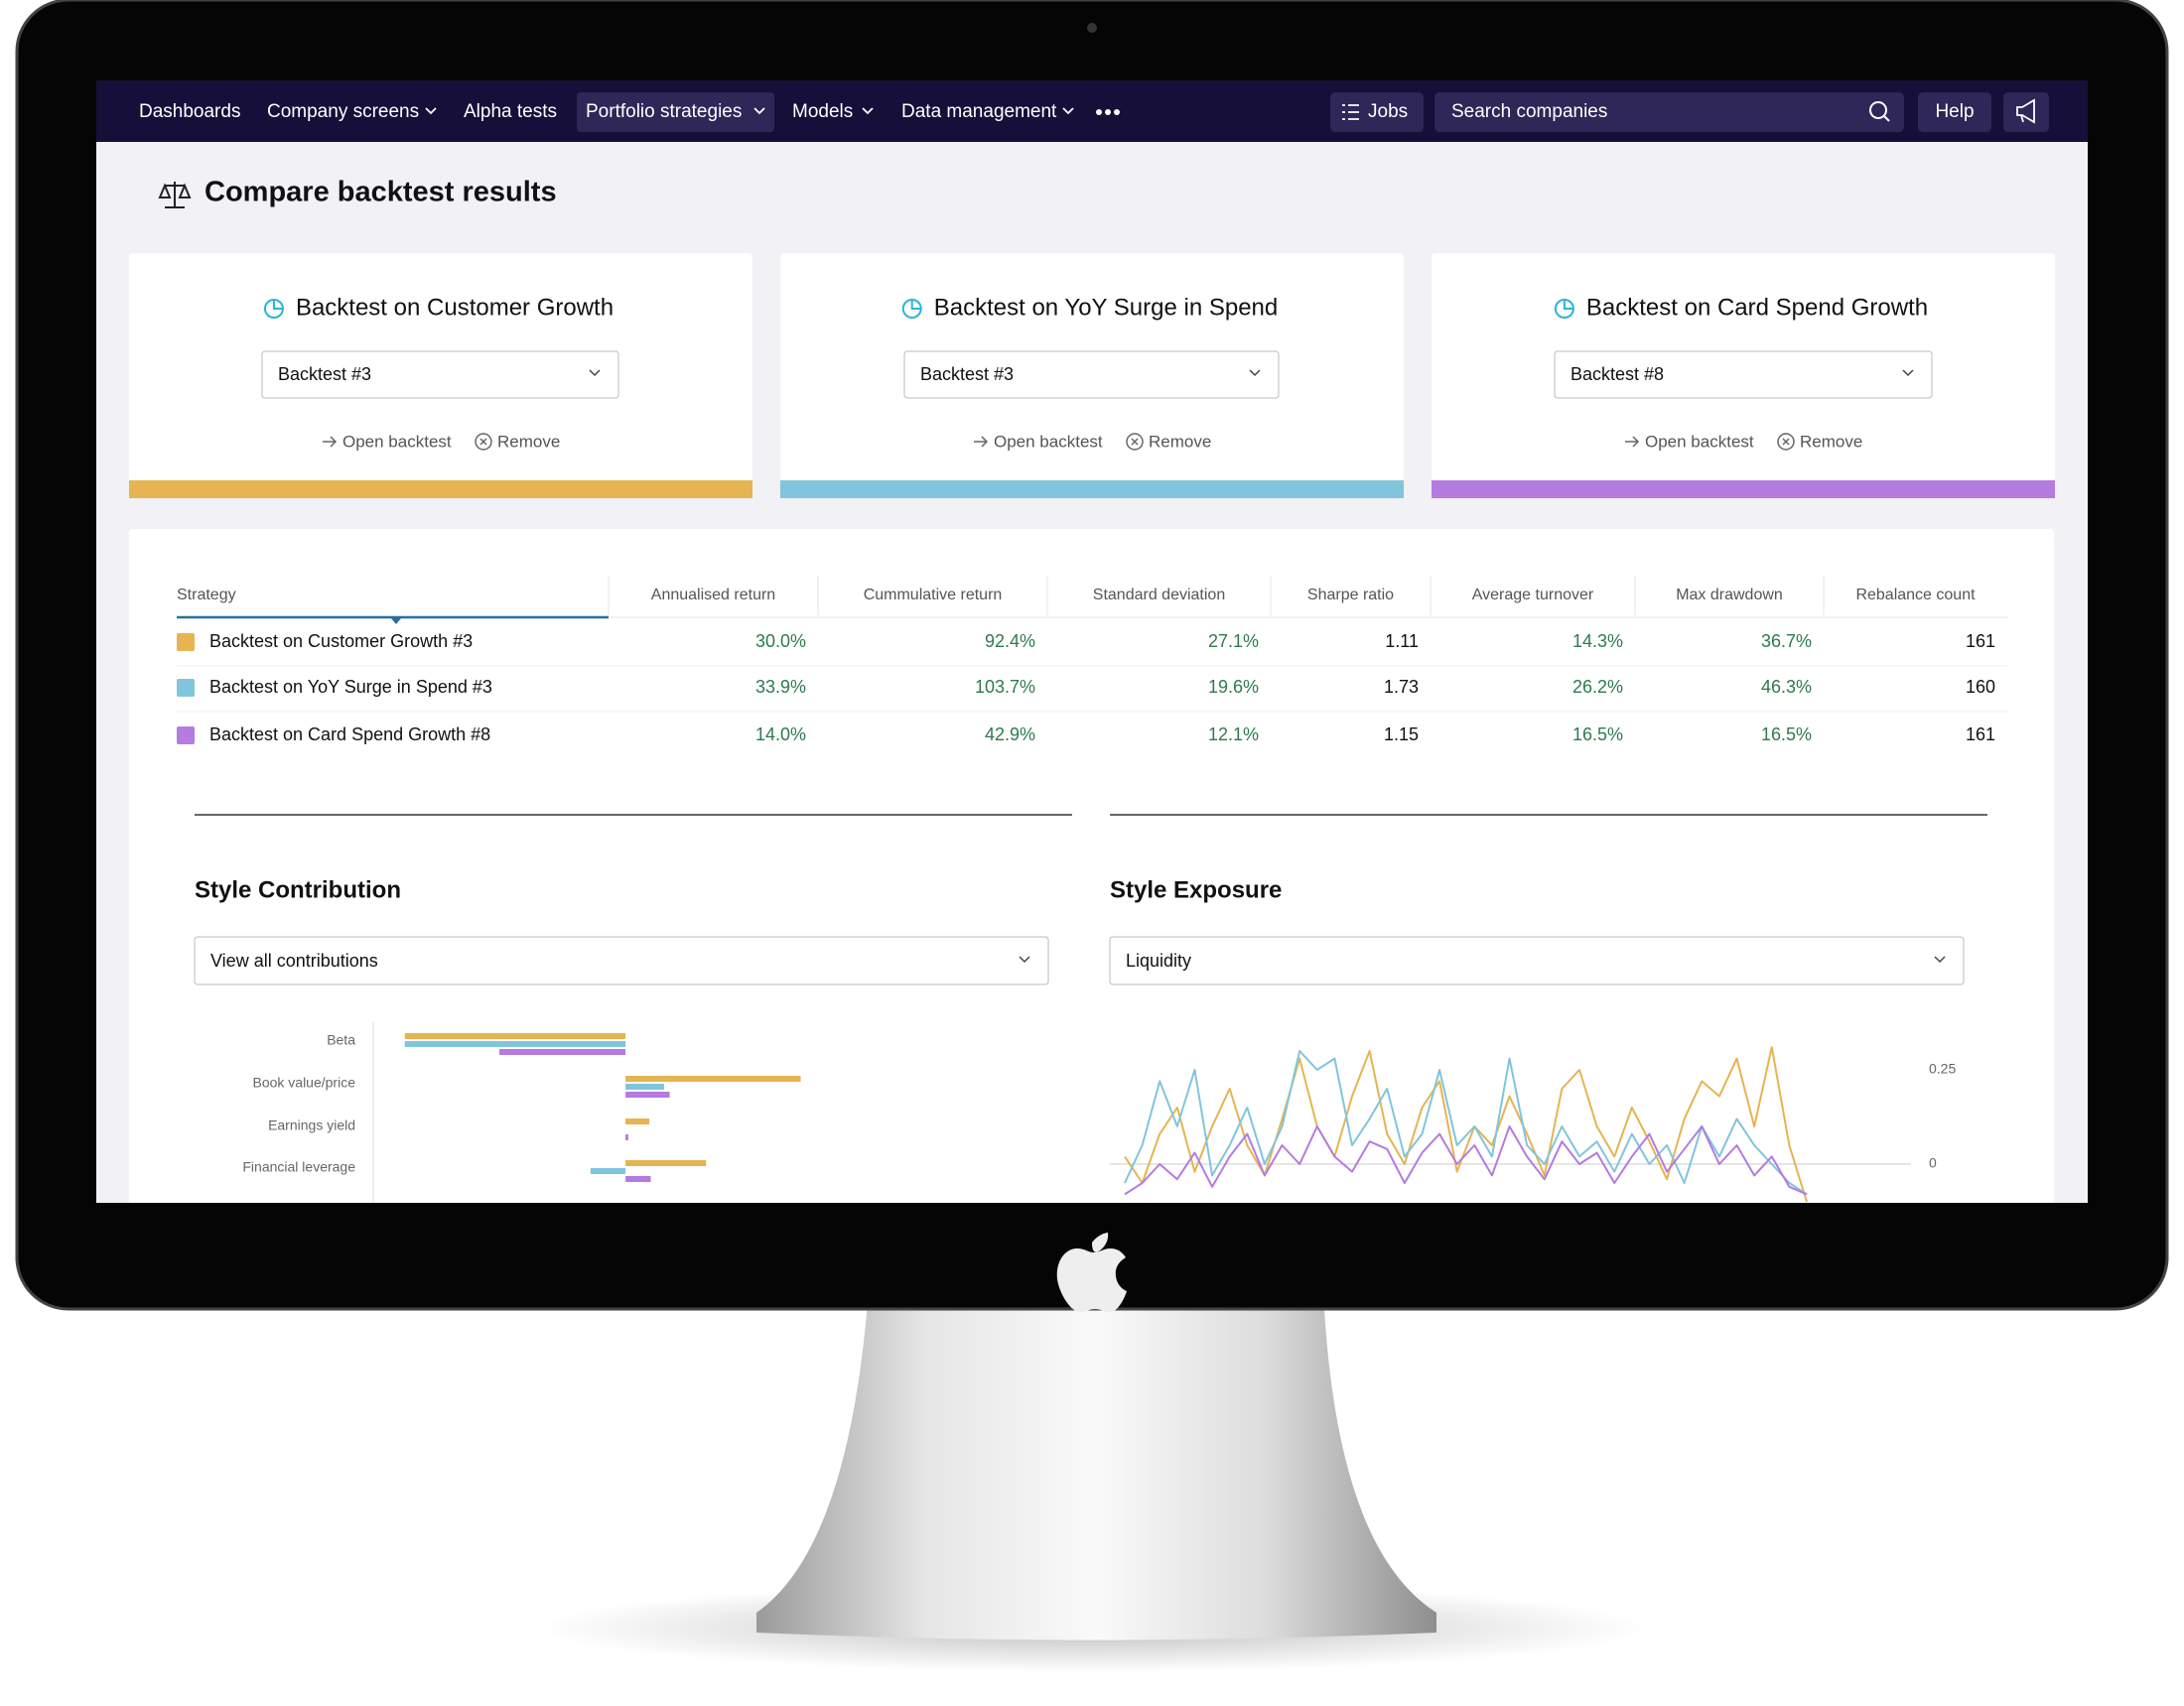  I want to click on cell: 27.1%, so click(1233, 641).